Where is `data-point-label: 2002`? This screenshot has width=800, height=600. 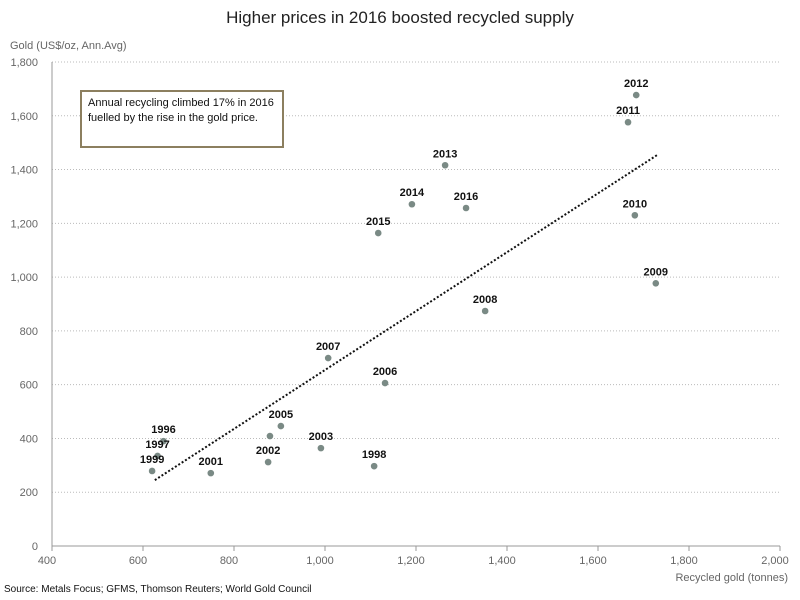
data-point-label: 2002 is located at coordinates (268, 451).